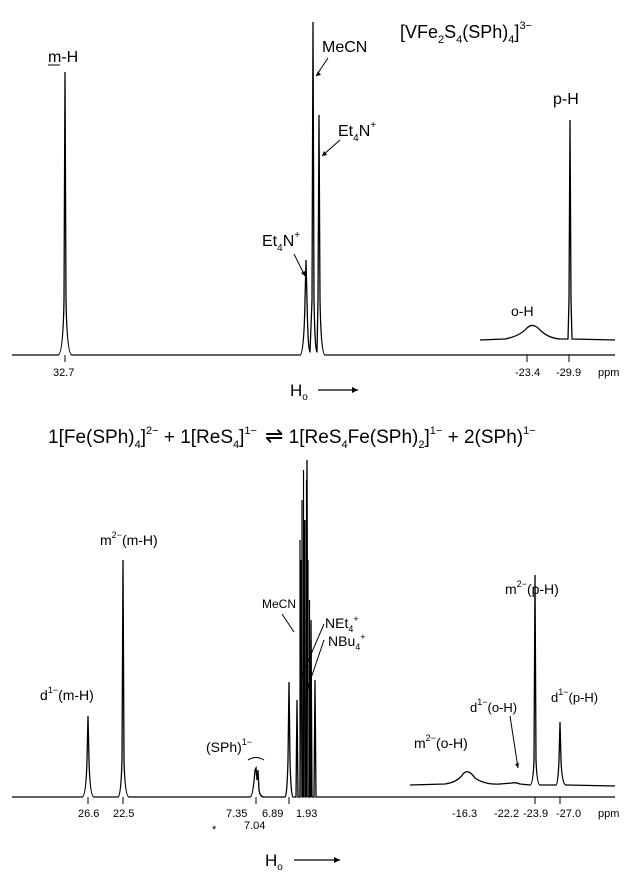 The width and height of the screenshot is (637, 876). Describe the element at coordinates (493, 706) in the screenshot. I see `bottom-label-d1-oh: d1−(o-H)` at that location.